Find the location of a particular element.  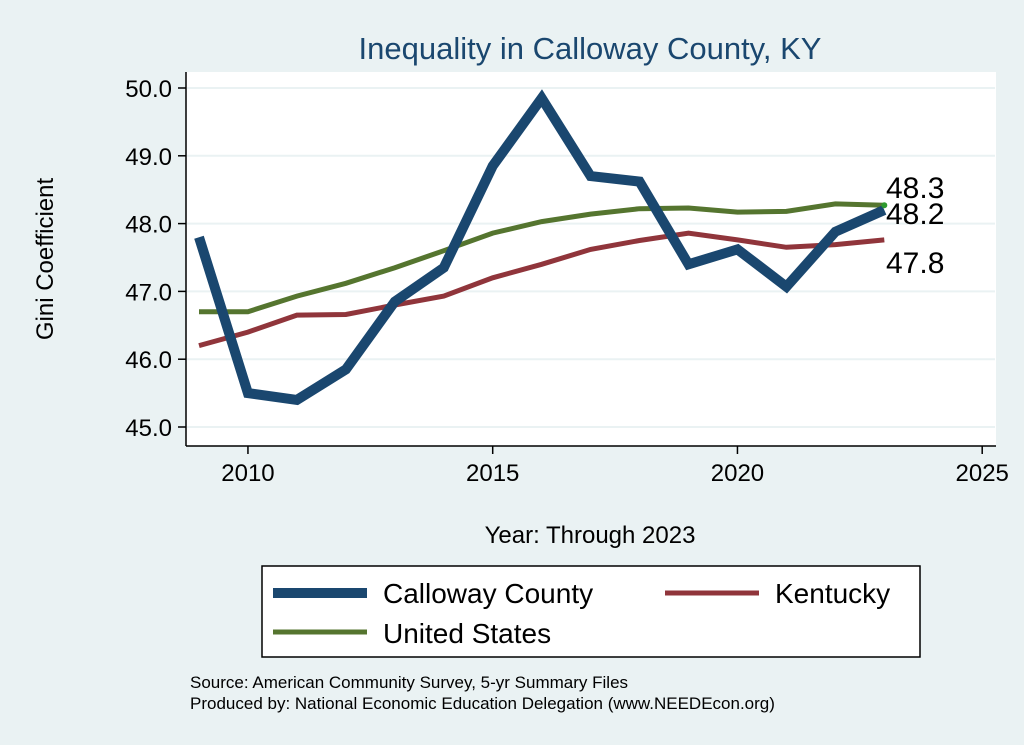

x-tick-label: 2010 is located at coordinates (247, 473).